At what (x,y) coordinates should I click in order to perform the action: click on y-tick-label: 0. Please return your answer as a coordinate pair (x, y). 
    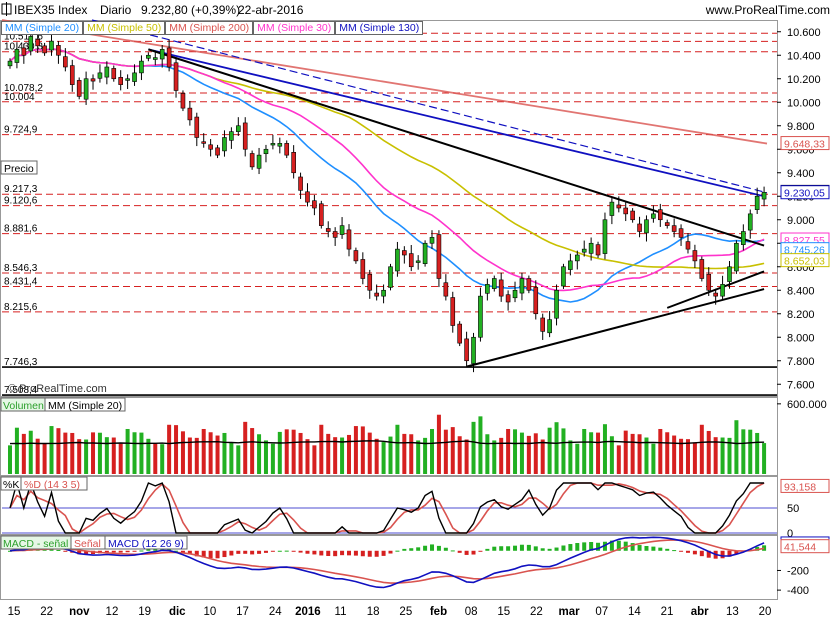
    Looking at the image, I should click on (790, 534).